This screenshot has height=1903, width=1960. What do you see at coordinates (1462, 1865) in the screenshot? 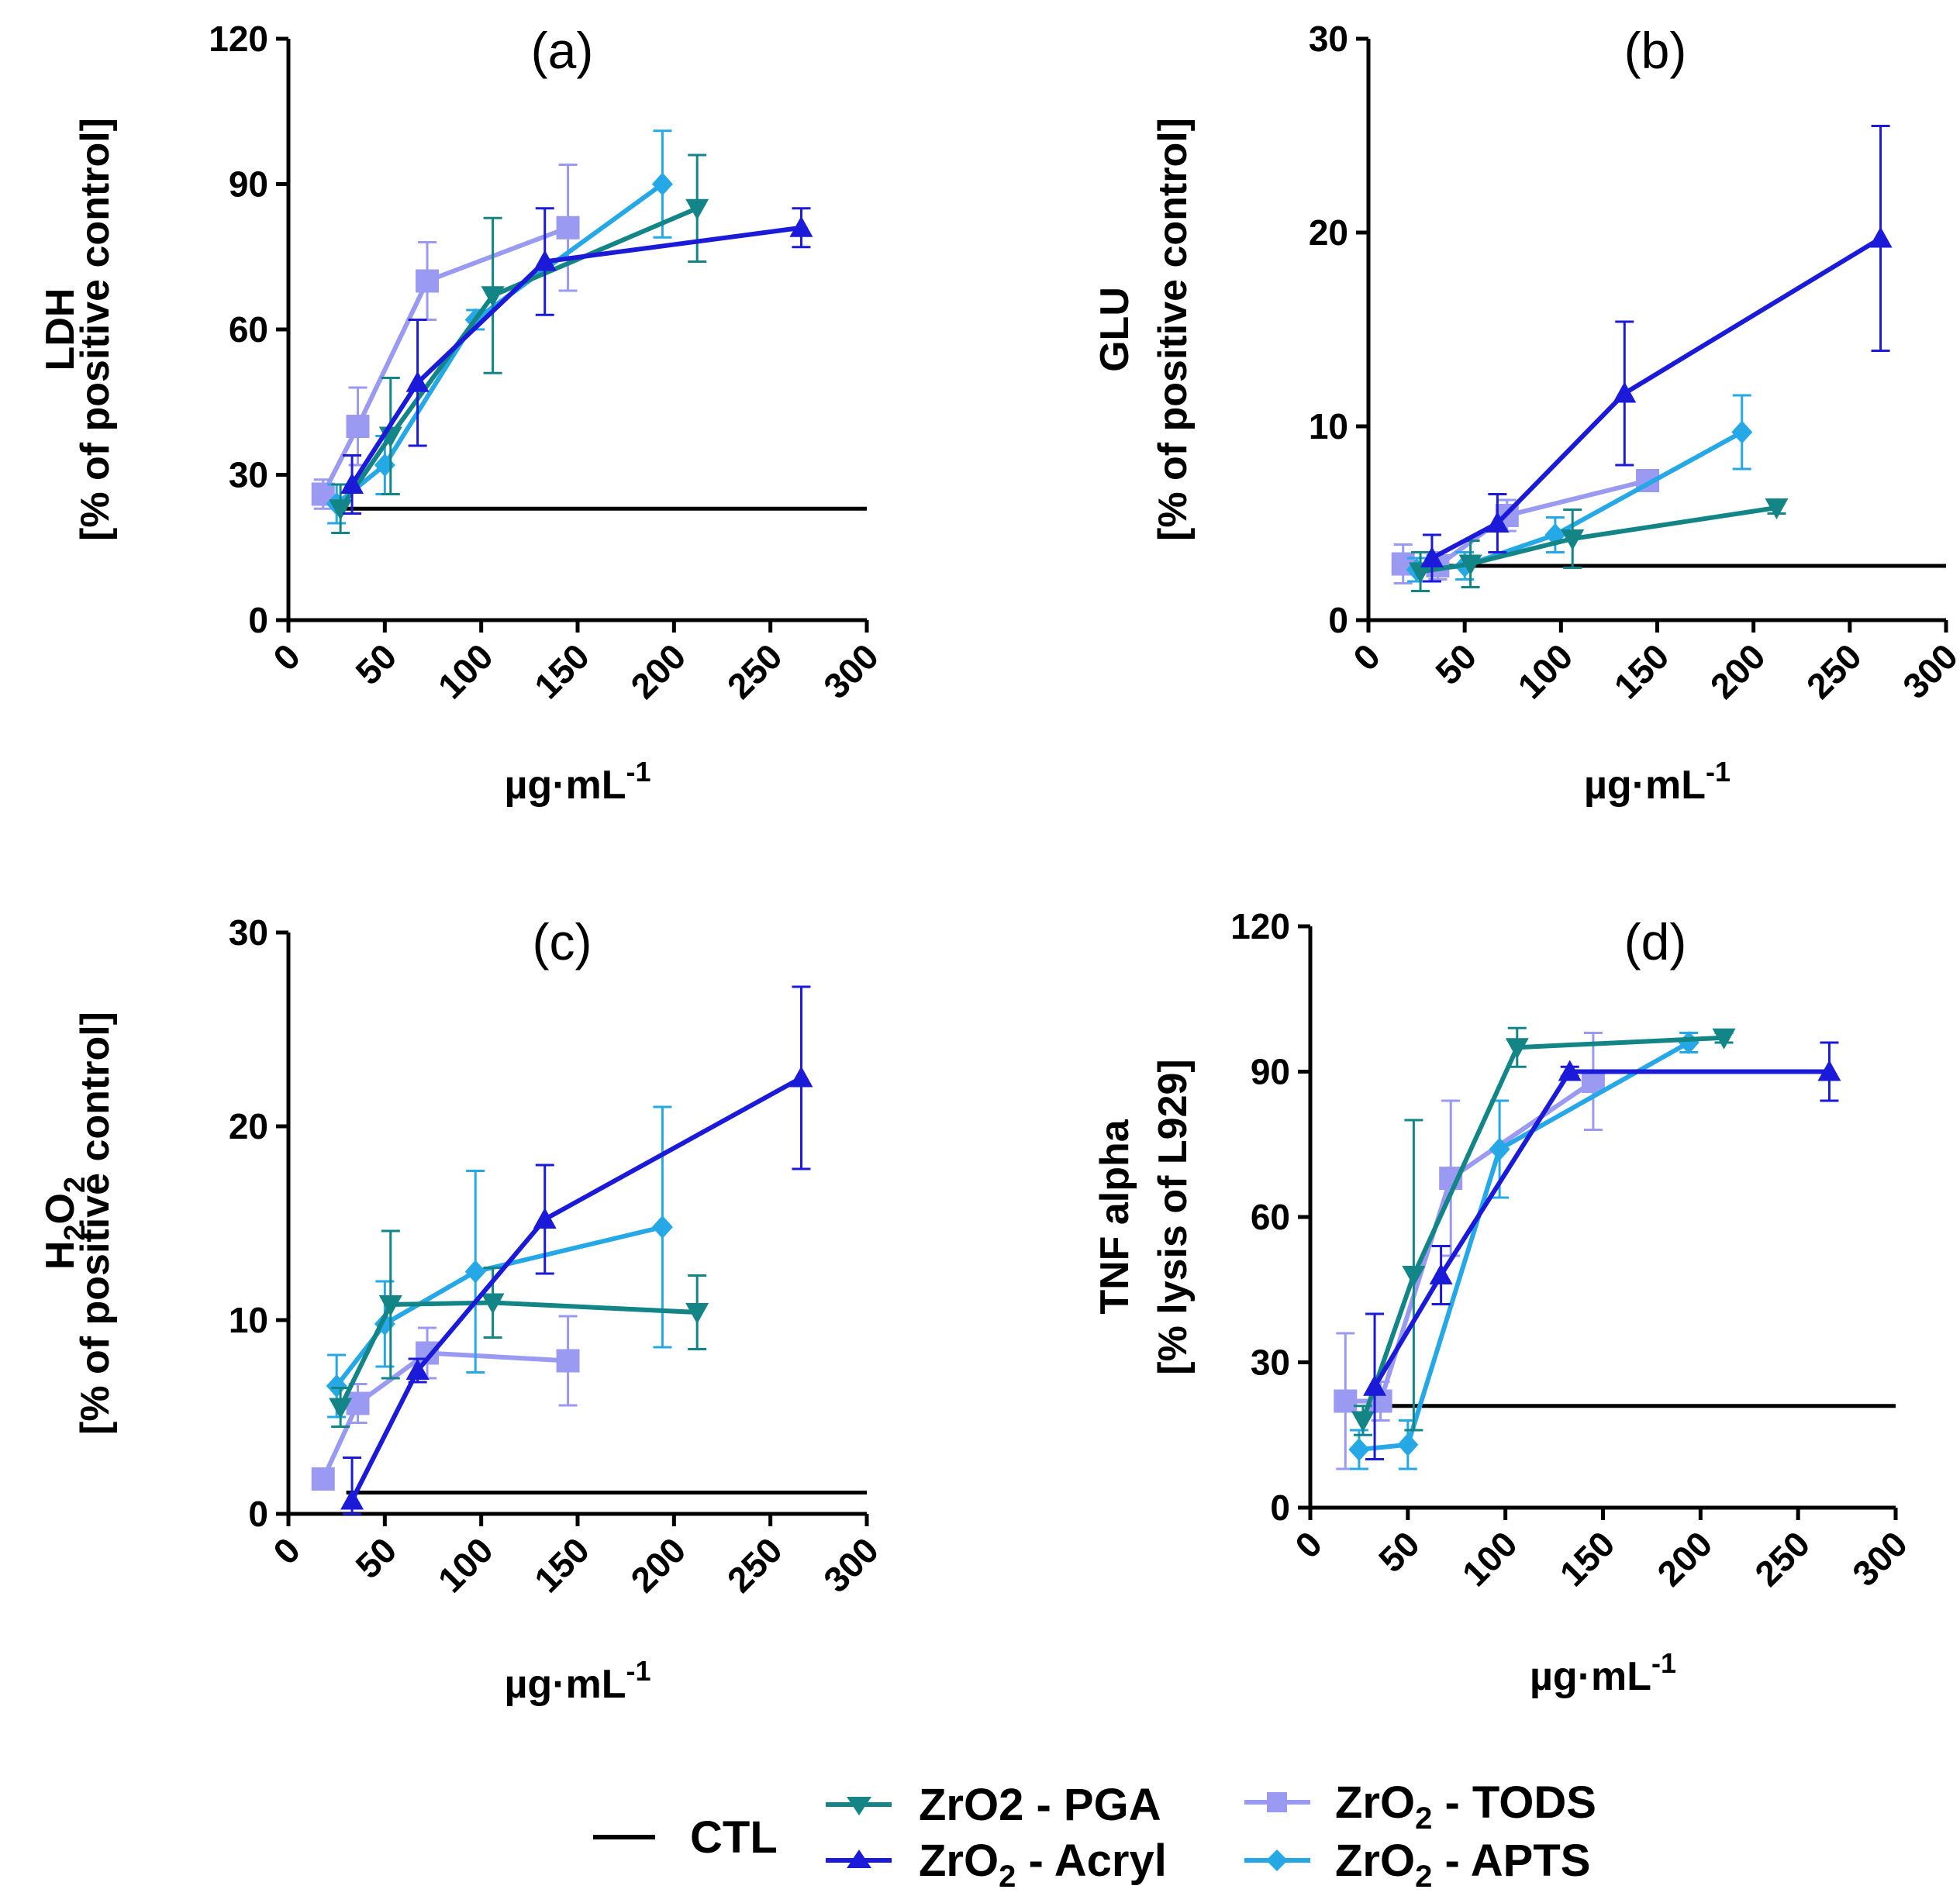
I see `legend-apts-label: ZrO2 - APTS` at bounding box center [1462, 1865].